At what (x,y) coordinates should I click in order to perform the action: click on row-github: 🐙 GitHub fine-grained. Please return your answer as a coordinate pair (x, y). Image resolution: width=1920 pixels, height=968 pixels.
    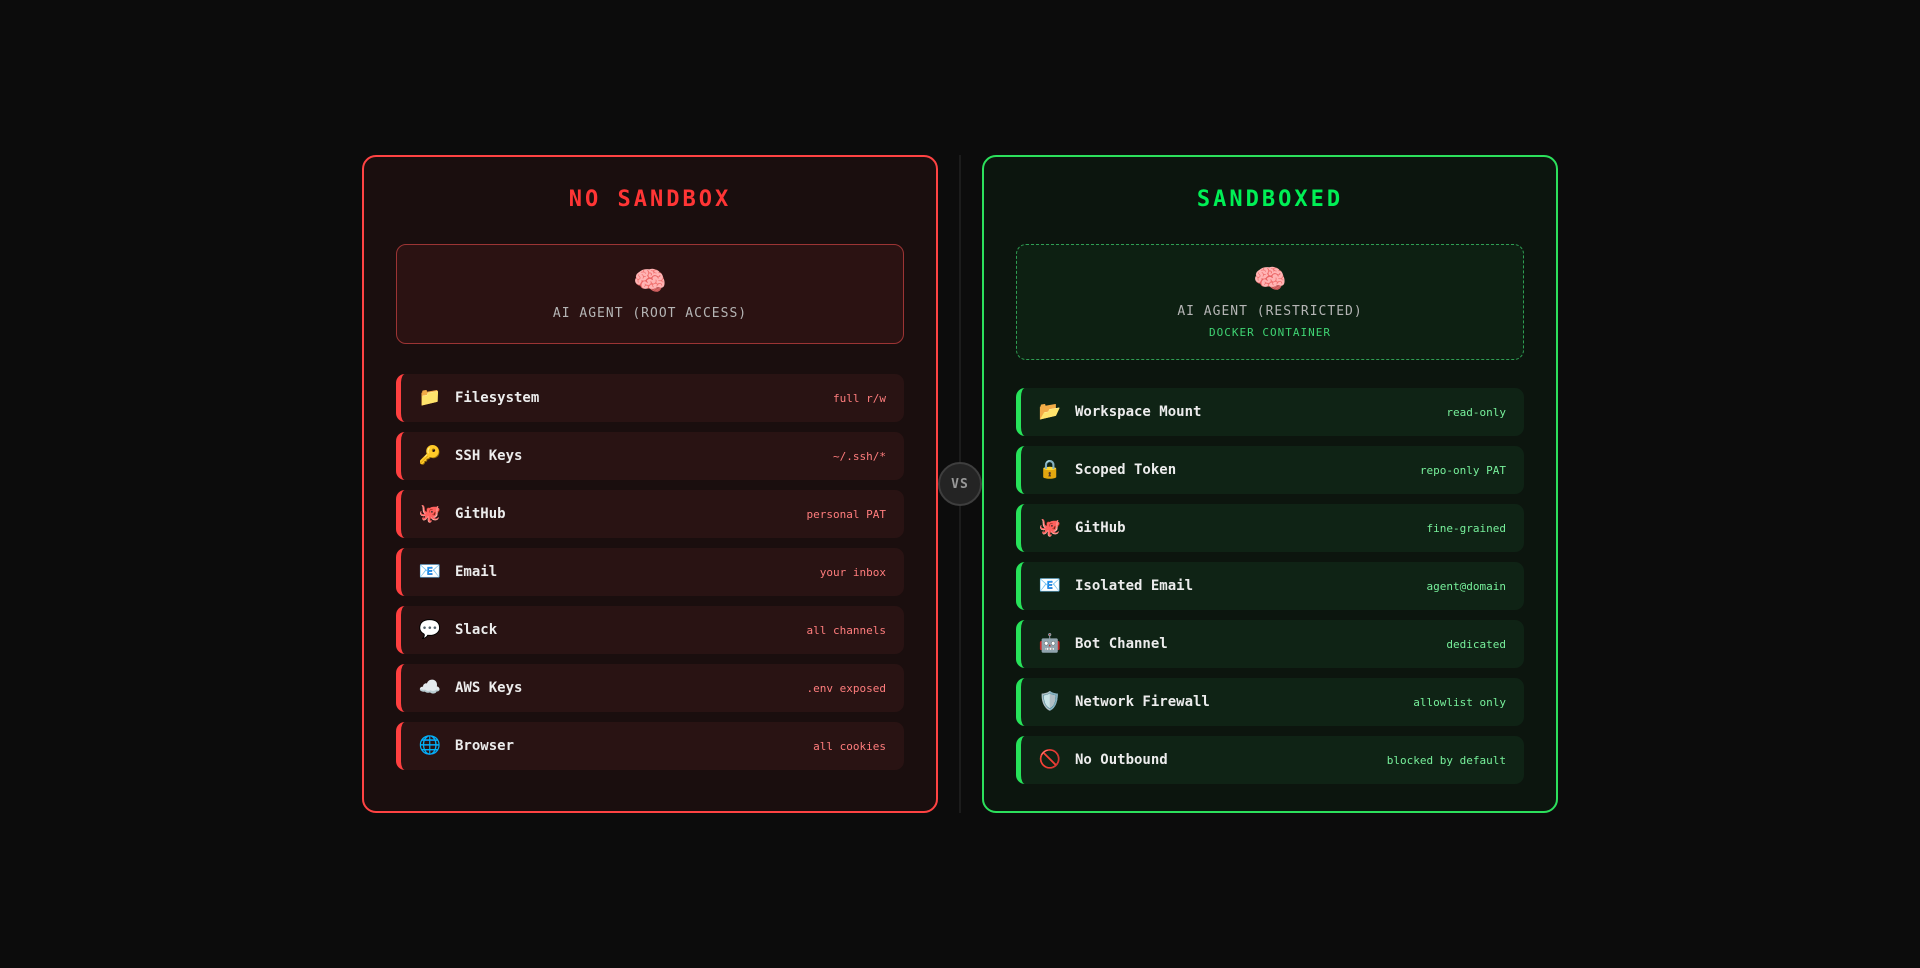
    Looking at the image, I should click on (1270, 528).